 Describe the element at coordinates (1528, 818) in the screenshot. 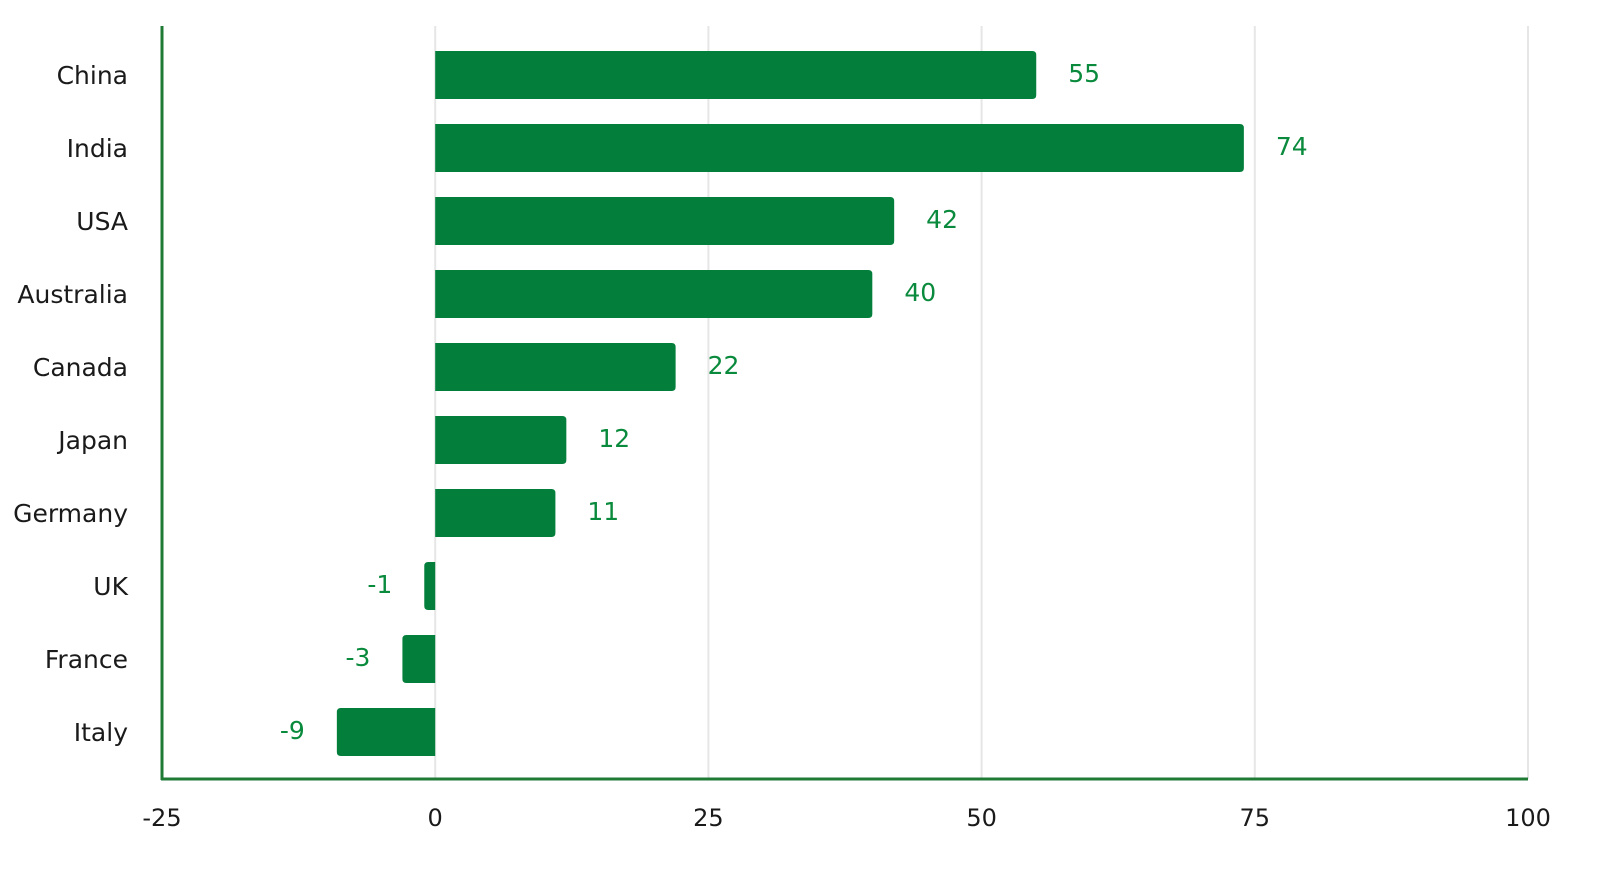

I see `x-tick-label: 100` at that location.